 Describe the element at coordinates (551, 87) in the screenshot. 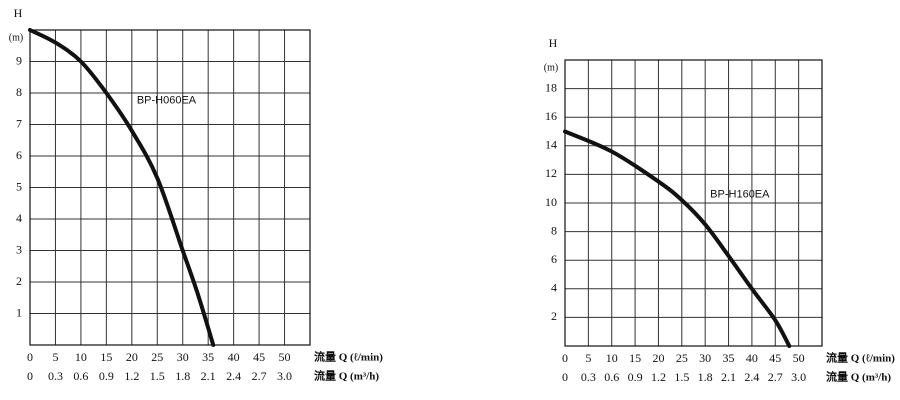

I see `y-tick-label: 18` at that location.